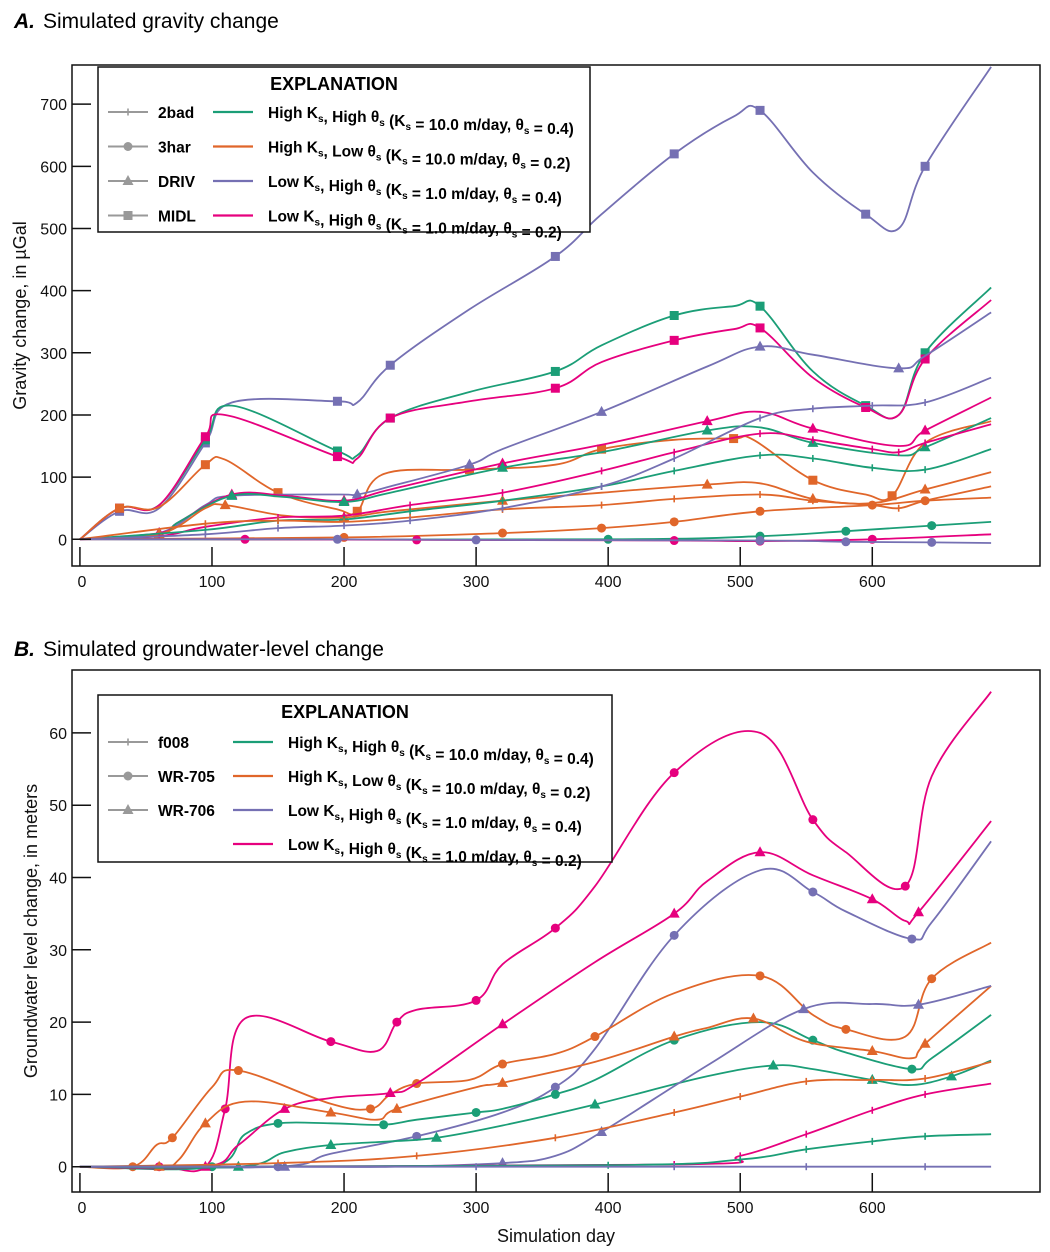 This screenshot has width=1050, height=1252. What do you see at coordinates (366, 781) in the screenshot?
I see `text: , Low` at bounding box center [366, 781].